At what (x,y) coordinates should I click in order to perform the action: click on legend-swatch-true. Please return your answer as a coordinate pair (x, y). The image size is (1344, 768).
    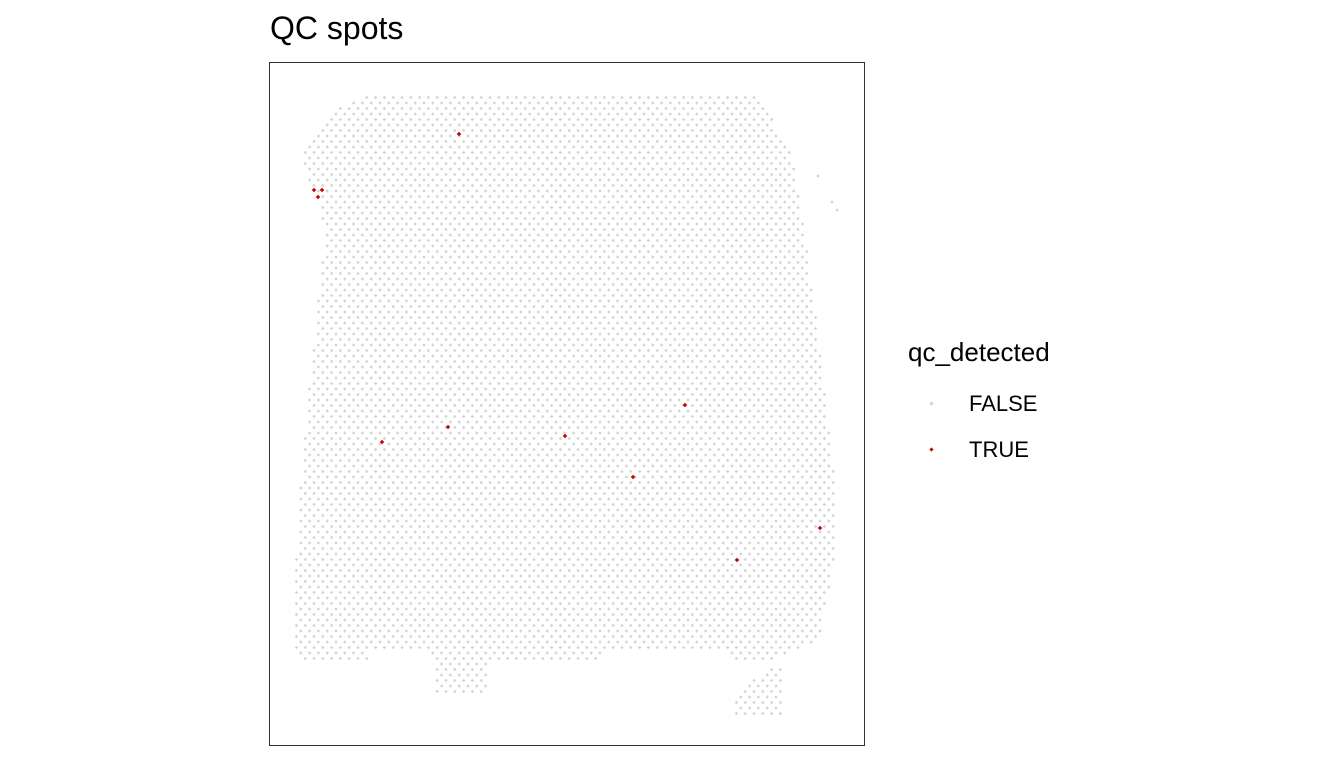
    Looking at the image, I should click on (931, 449).